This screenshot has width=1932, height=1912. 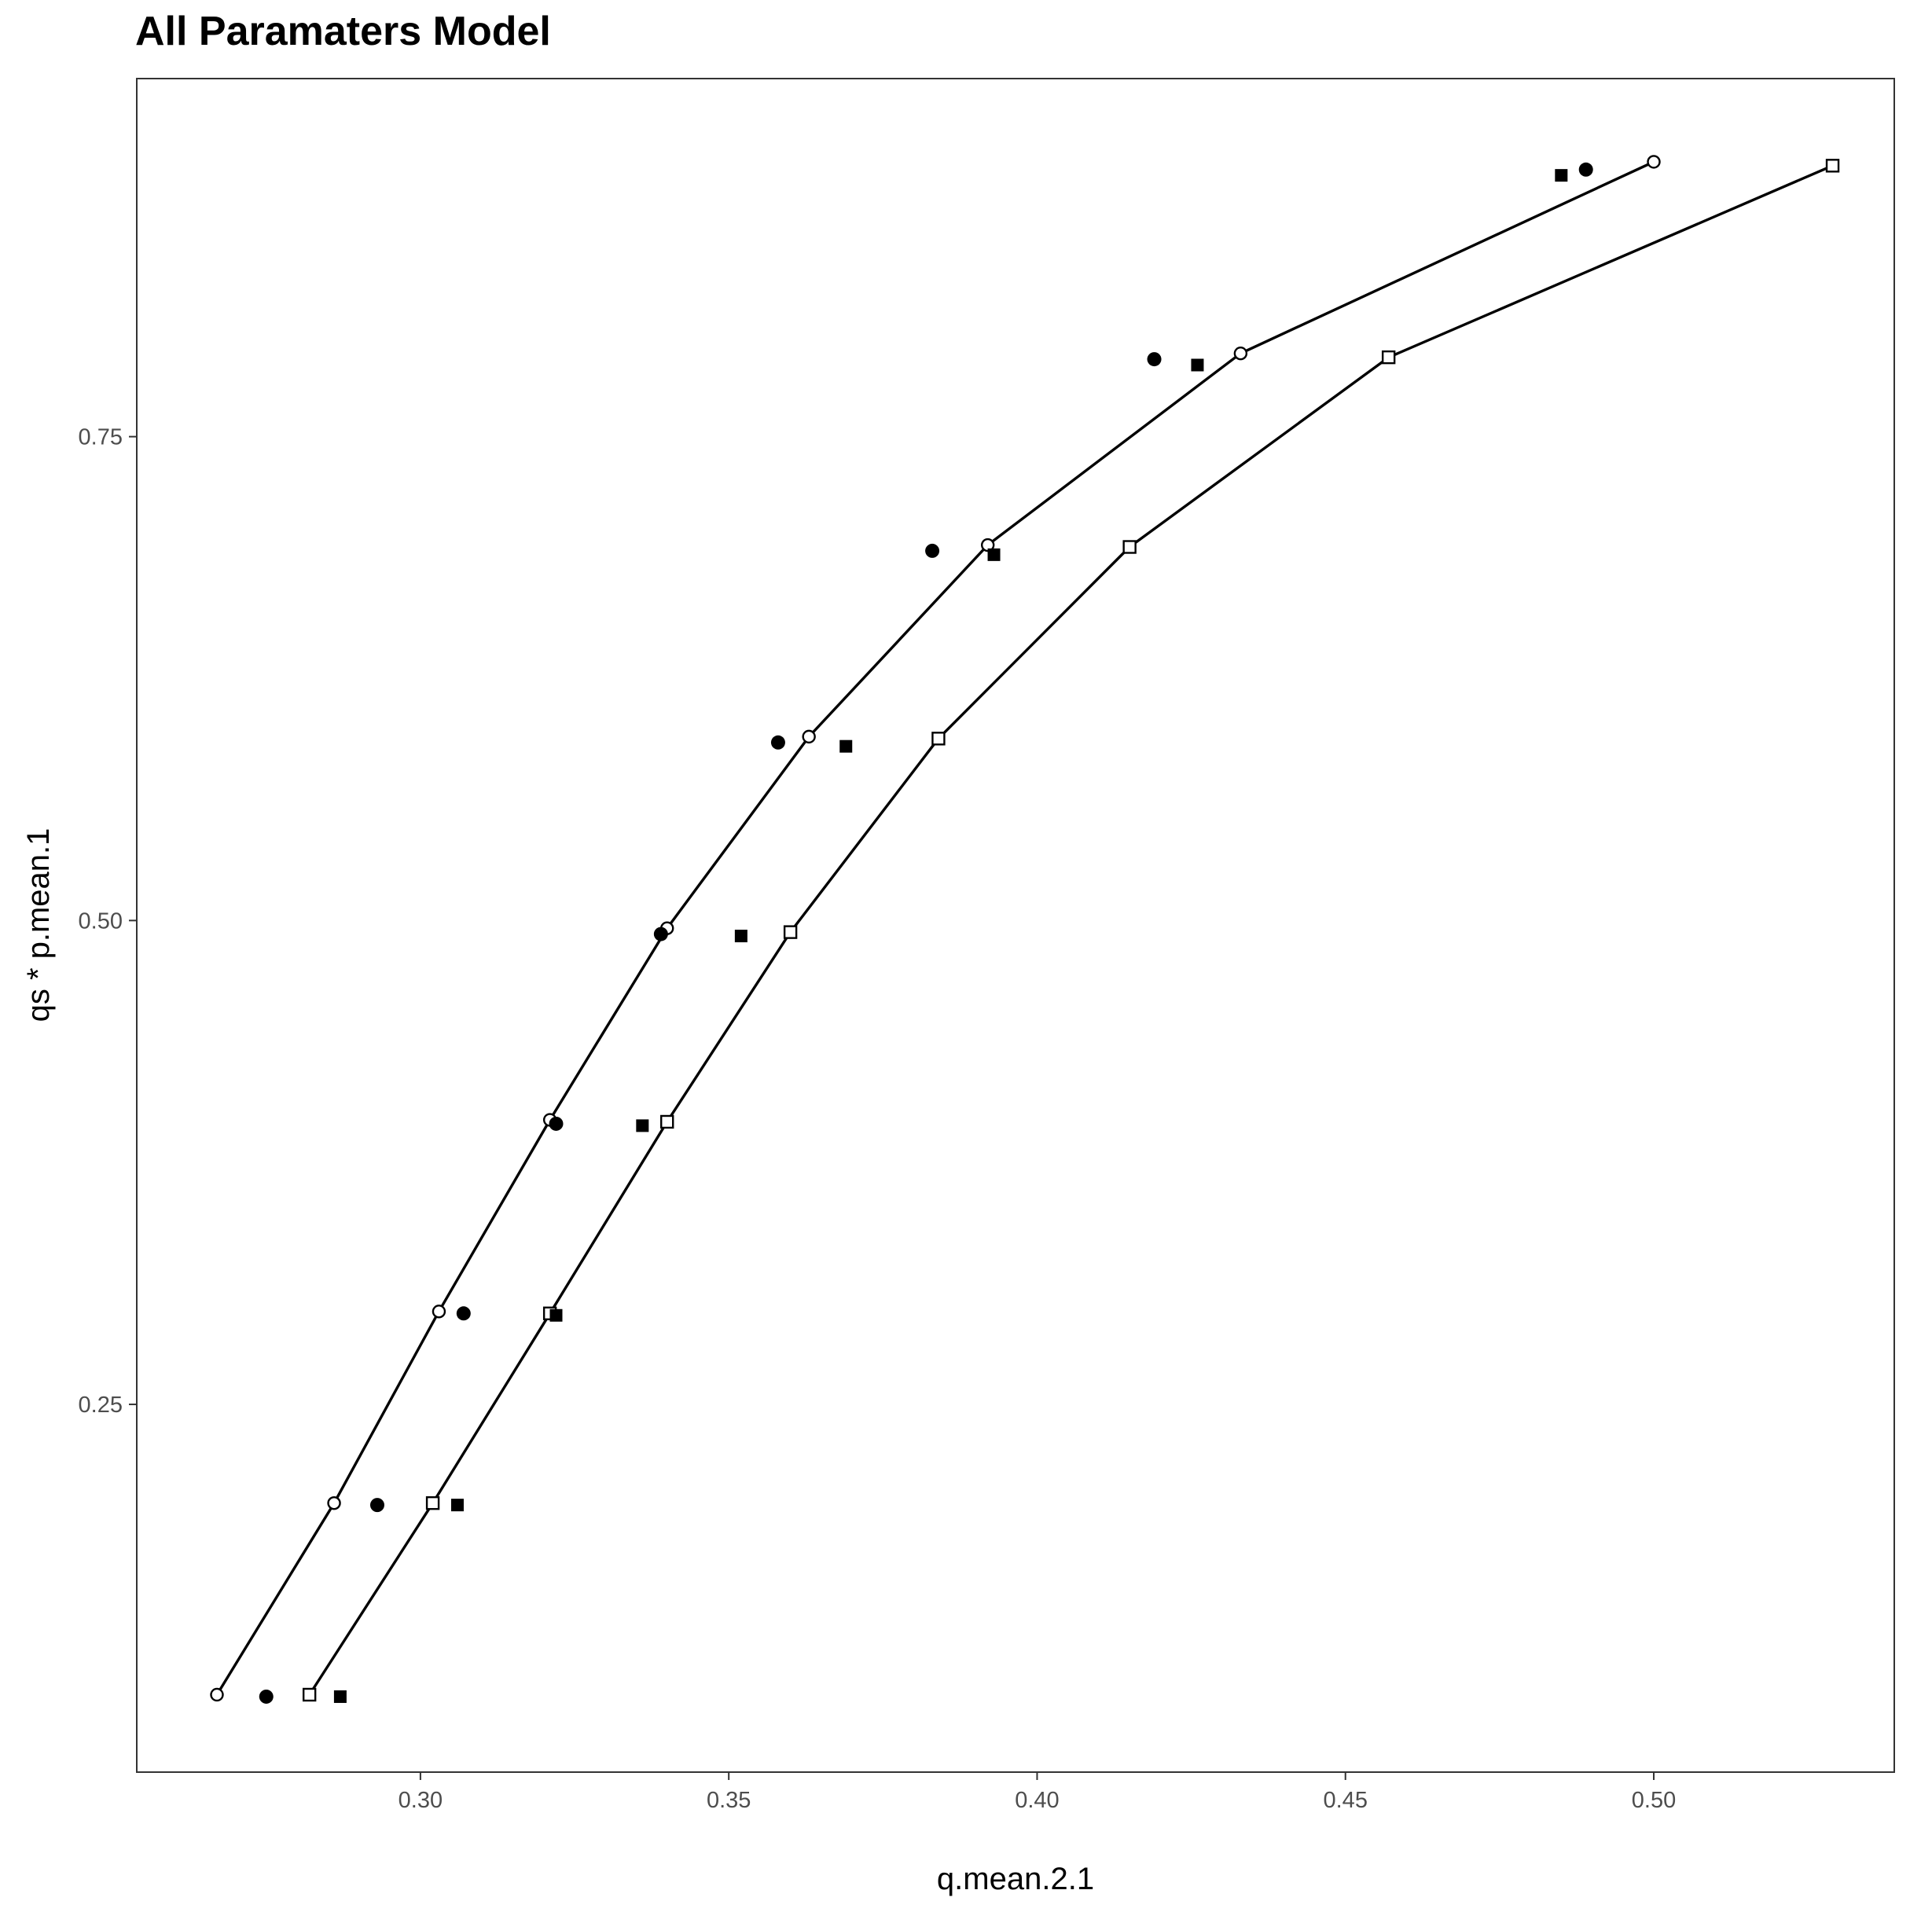 What do you see at coordinates (1037, 1801) in the screenshot?
I see `x-tick-label: 0.40` at bounding box center [1037, 1801].